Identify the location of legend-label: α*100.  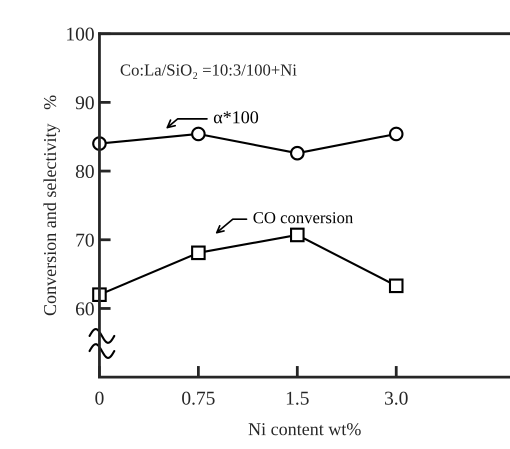
(236, 117).